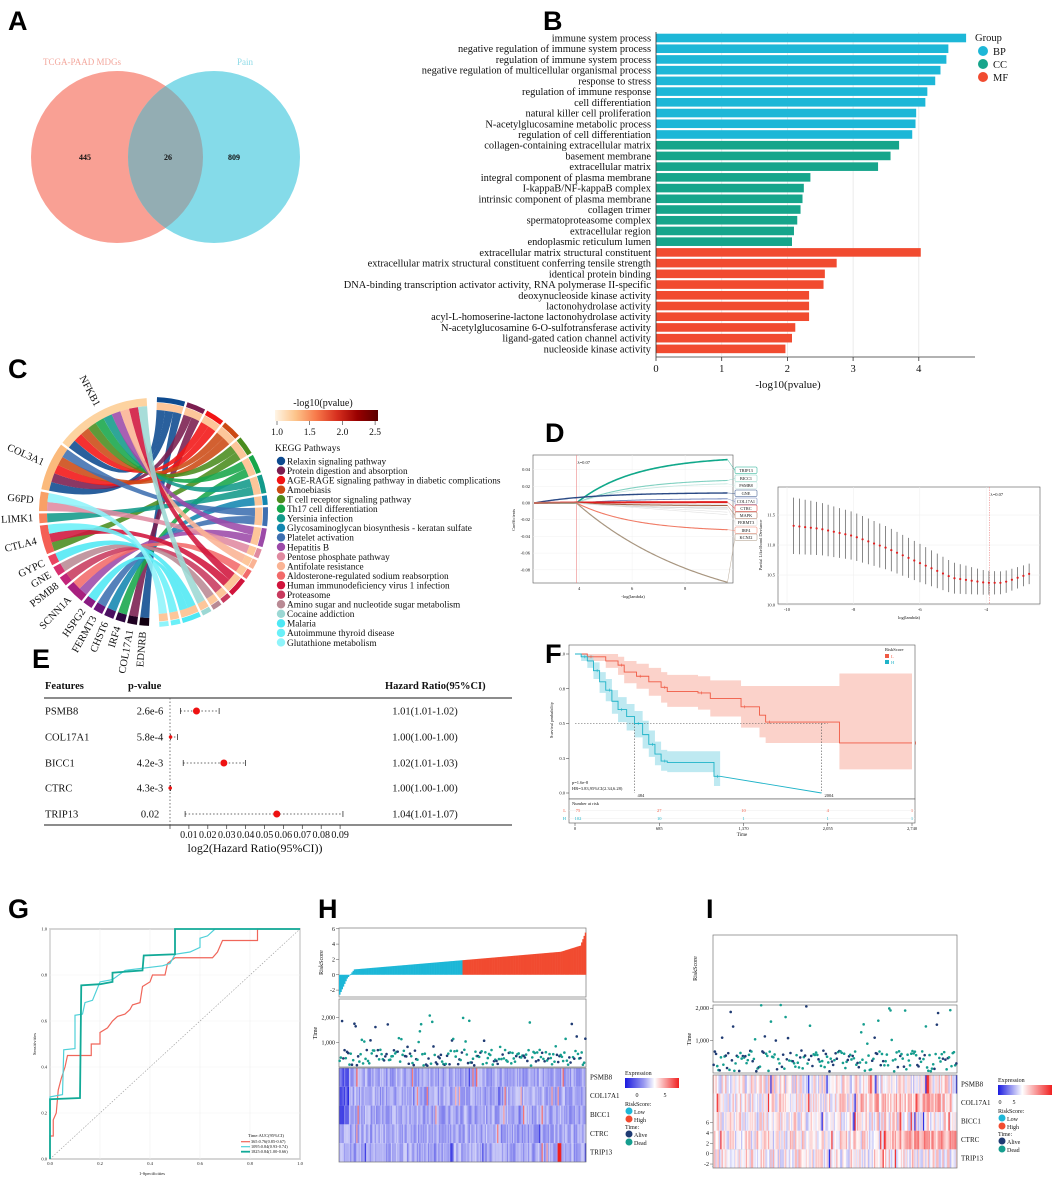 The image size is (1052, 1179). What do you see at coordinates (601, 1077) in the screenshot?
I see `gene-row-label: PSMB8` at bounding box center [601, 1077].